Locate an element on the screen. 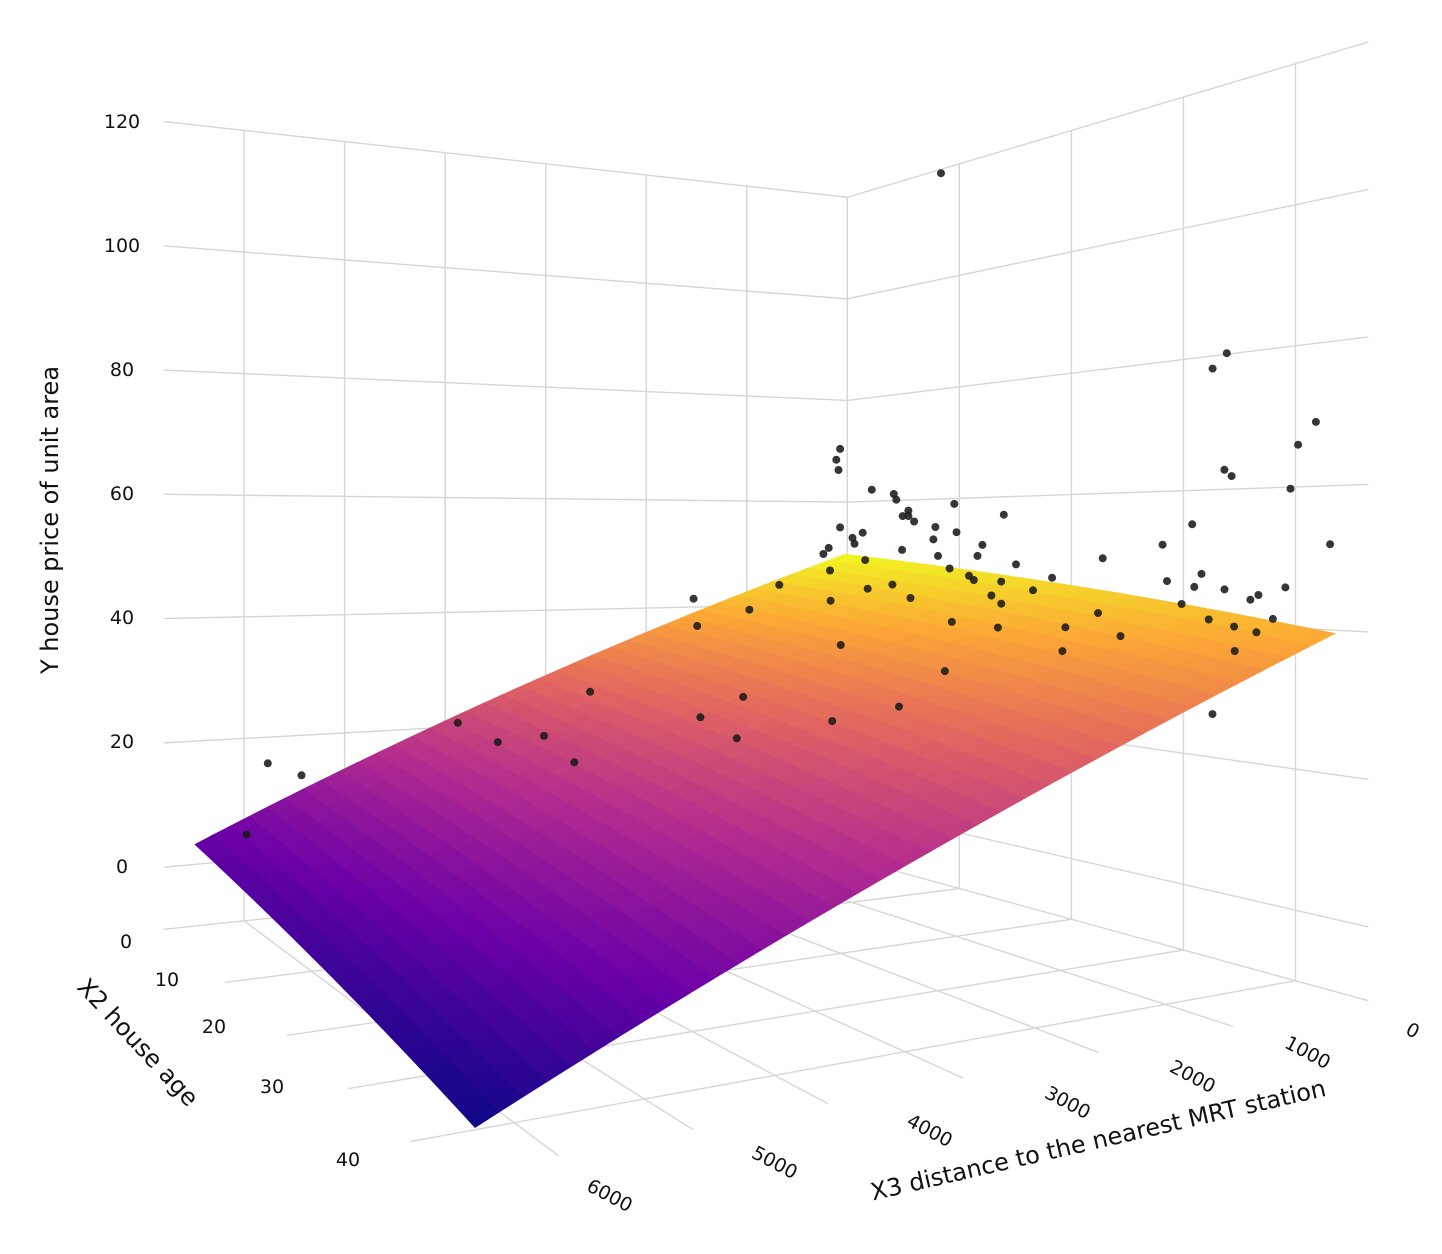  x-axis-title: X2 house age is located at coordinates (138, 1042).